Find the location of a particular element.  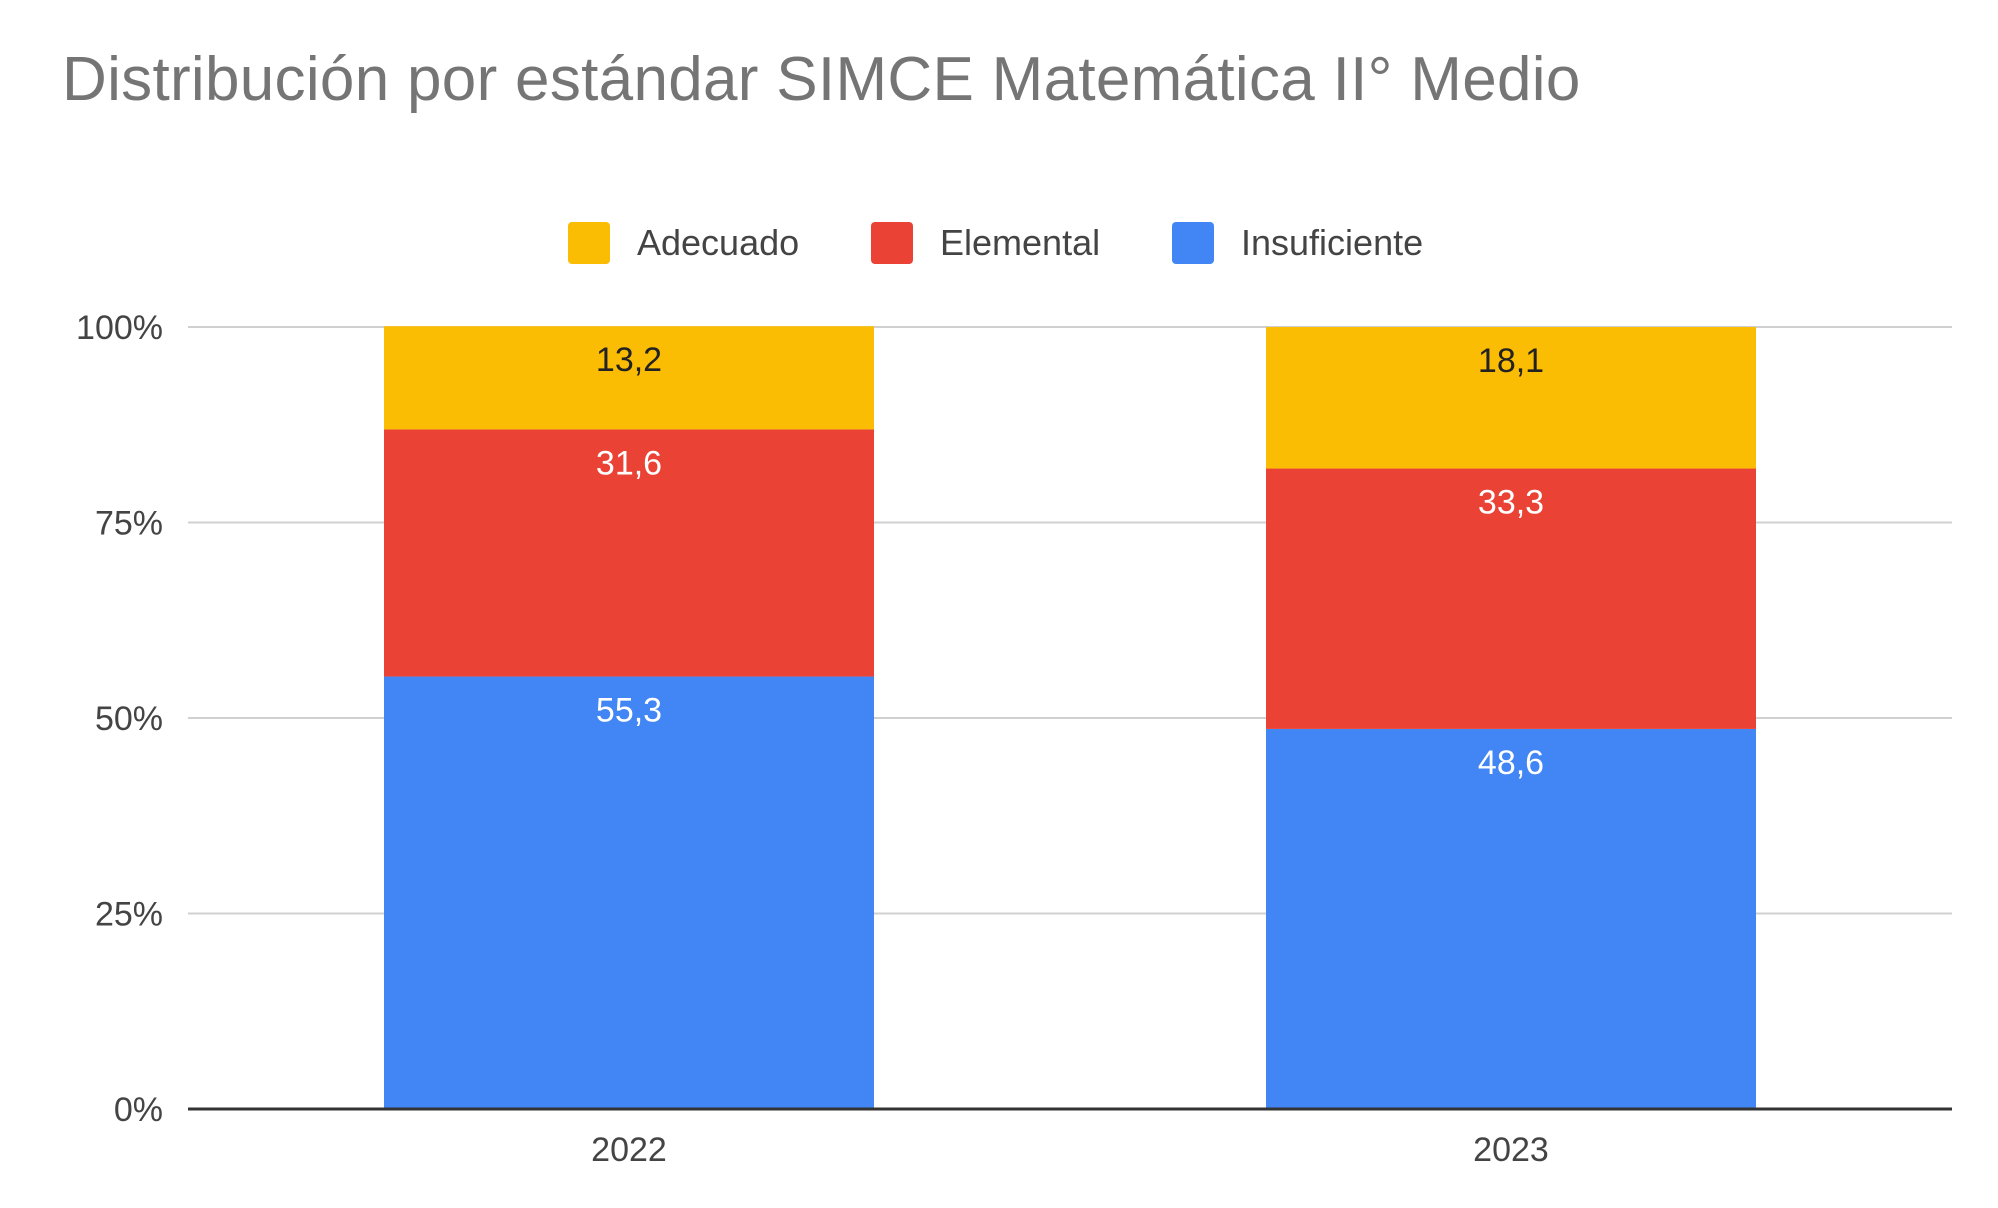

y-tick-label: 0% is located at coordinates (138, 1110).